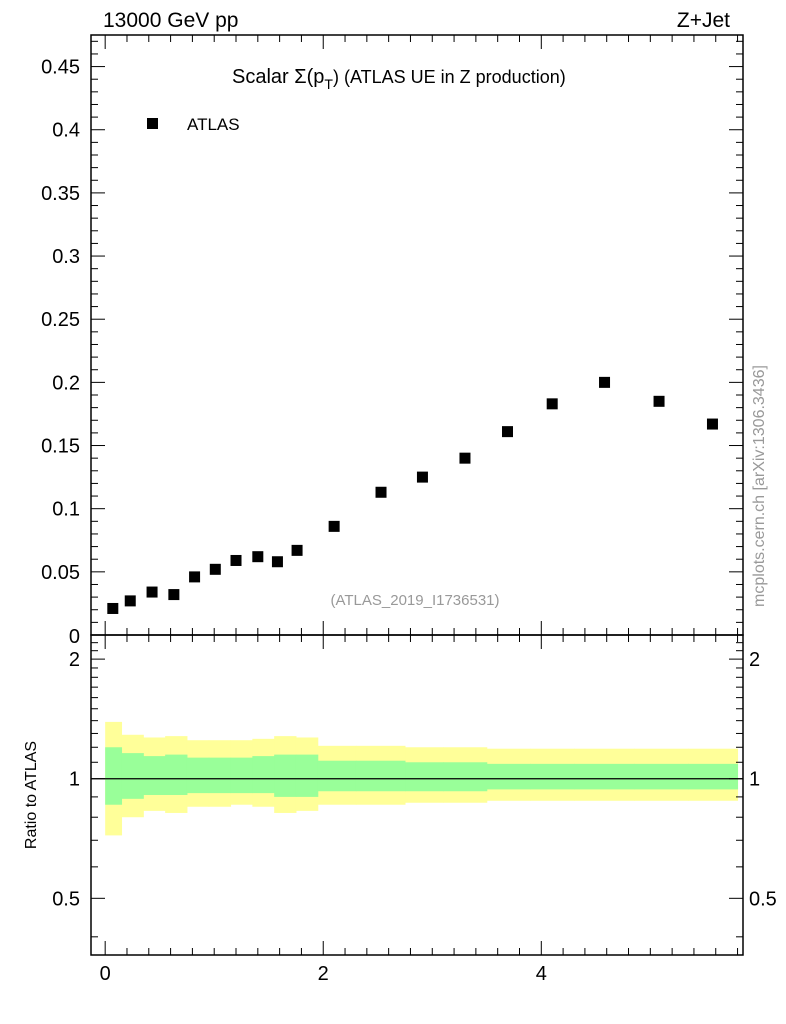 The width and height of the screenshot is (786, 1024). Describe the element at coordinates (60, 573) in the screenshot. I see `main-y-tick-label: 0.05` at that location.